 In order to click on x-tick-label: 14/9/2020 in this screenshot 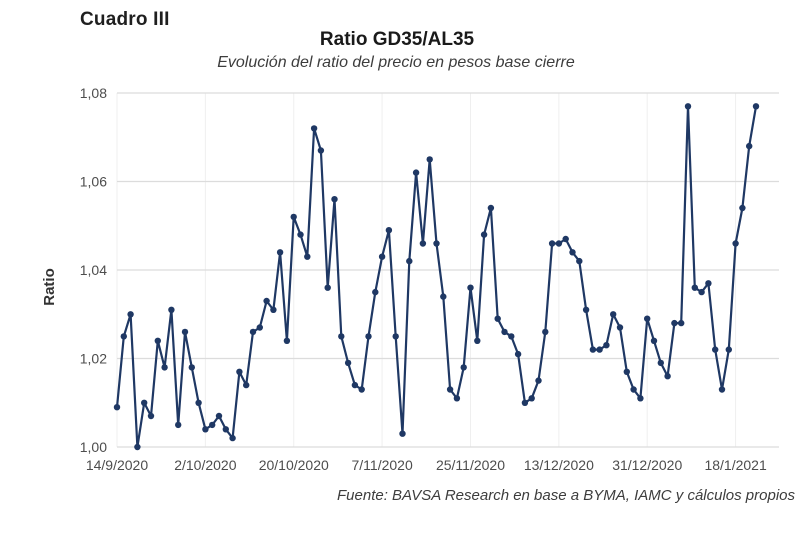, I will do `click(117, 465)`.